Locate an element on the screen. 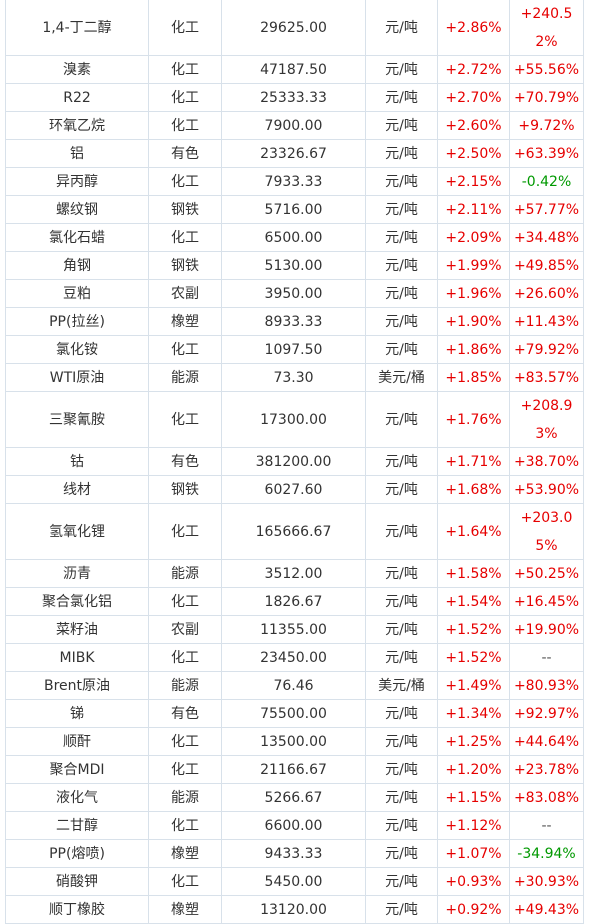 Image resolution: width=602 pixels, height=924 pixels. commodity-price: 11355.00 is located at coordinates (294, 629).